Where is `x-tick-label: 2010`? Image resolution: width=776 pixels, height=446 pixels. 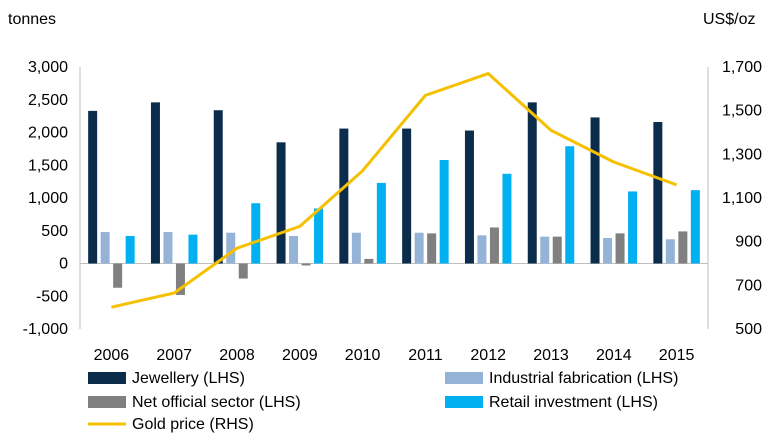 x-tick-label: 2010 is located at coordinates (363, 355).